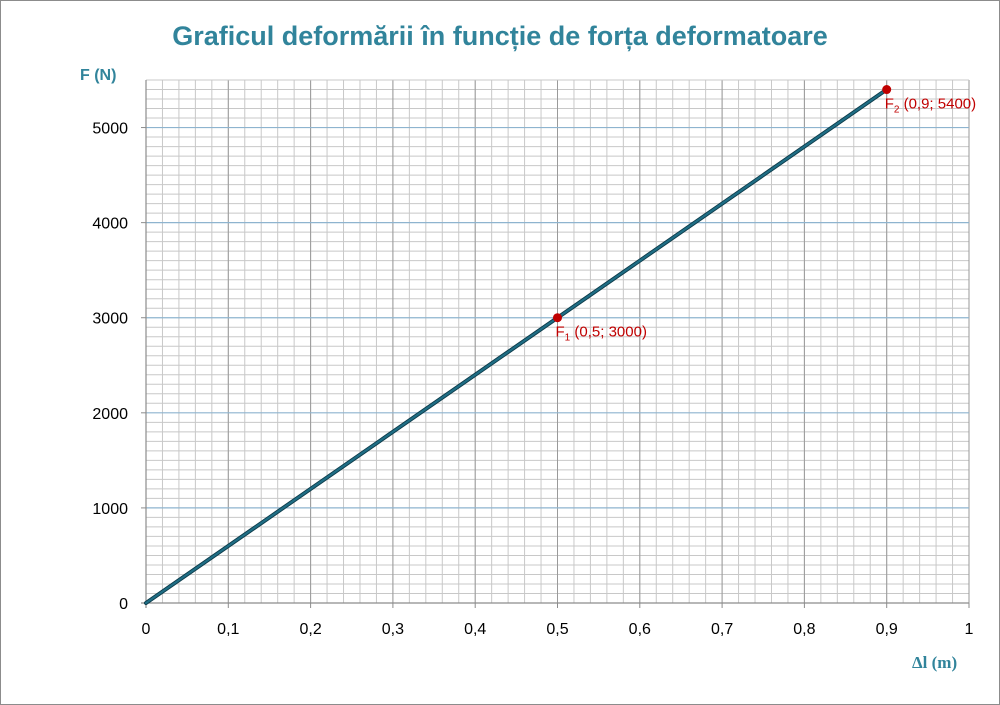  I want to click on y-tick-labels: 0 1000 2000 3000 4000 5000, so click(110, 367).